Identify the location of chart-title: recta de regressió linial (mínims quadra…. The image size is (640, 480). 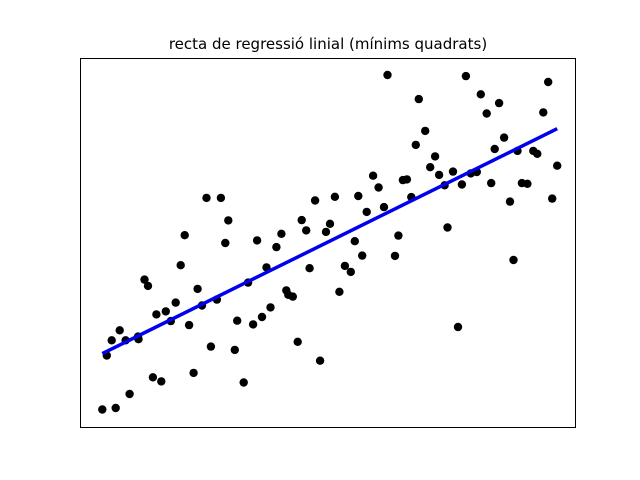
(328, 44).